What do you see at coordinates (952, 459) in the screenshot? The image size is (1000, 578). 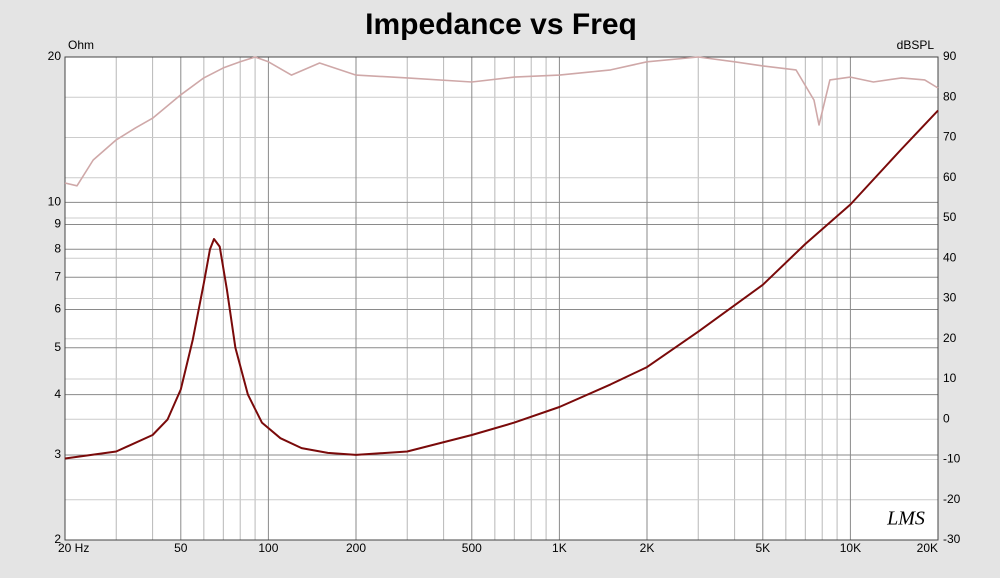 I see `y2-tick-label: -10` at bounding box center [952, 459].